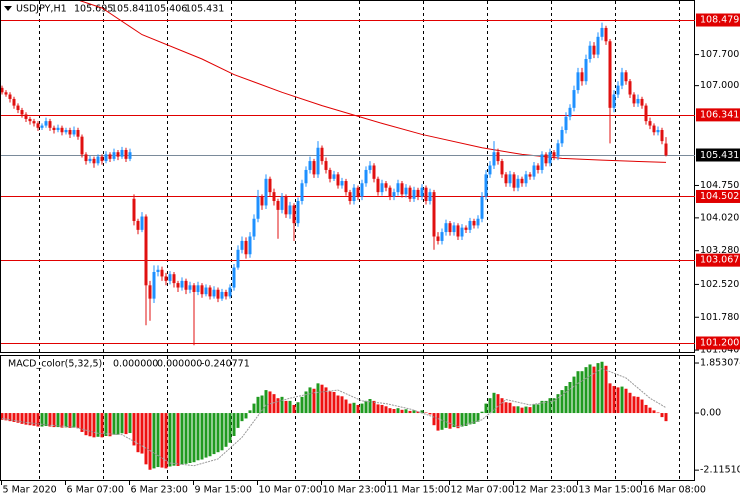 The width and height of the screenshot is (740, 500). Describe the element at coordinates (719, 196) in the screenshot. I see `level-label: 104.502` at that location.